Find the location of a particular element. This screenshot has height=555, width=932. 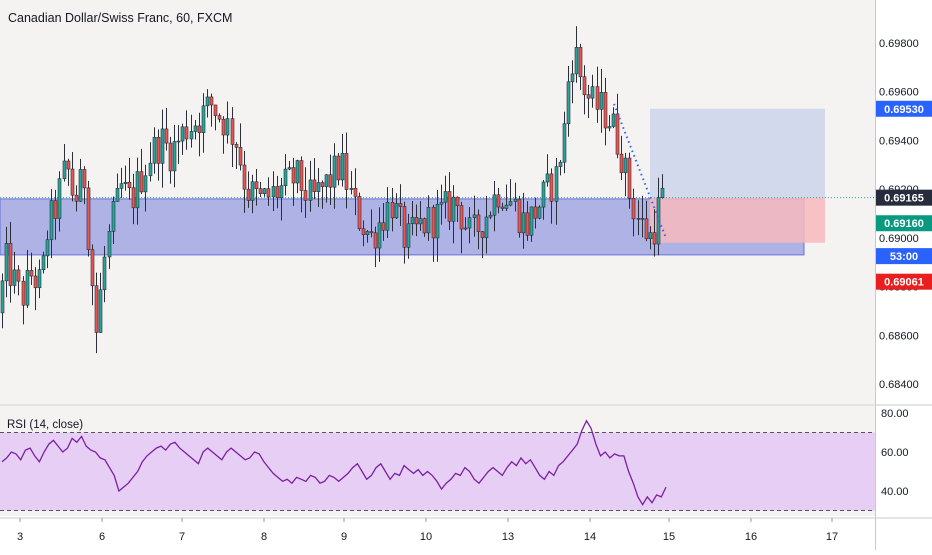

price-marker-label: 53:00 is located at coordinates (904, 257).